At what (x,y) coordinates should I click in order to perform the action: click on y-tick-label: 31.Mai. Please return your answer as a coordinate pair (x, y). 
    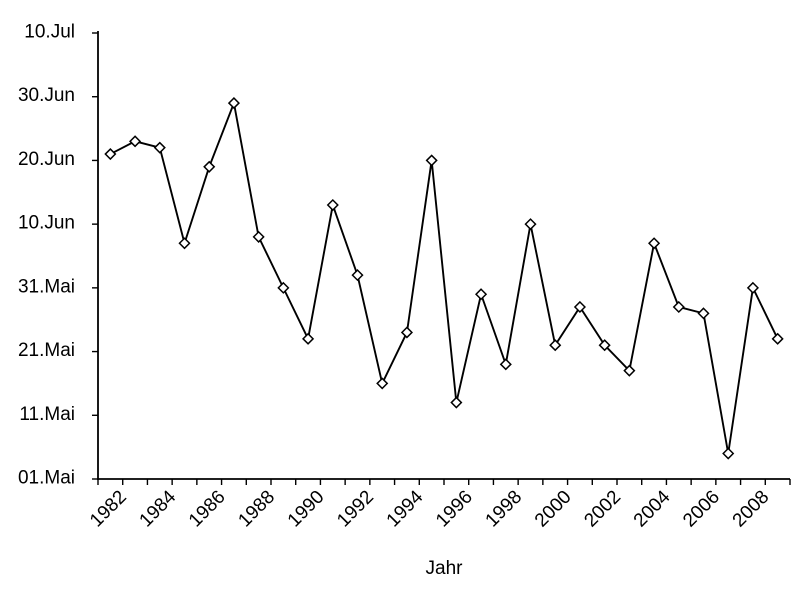
    Looking at the image, I should click on (46, 286).